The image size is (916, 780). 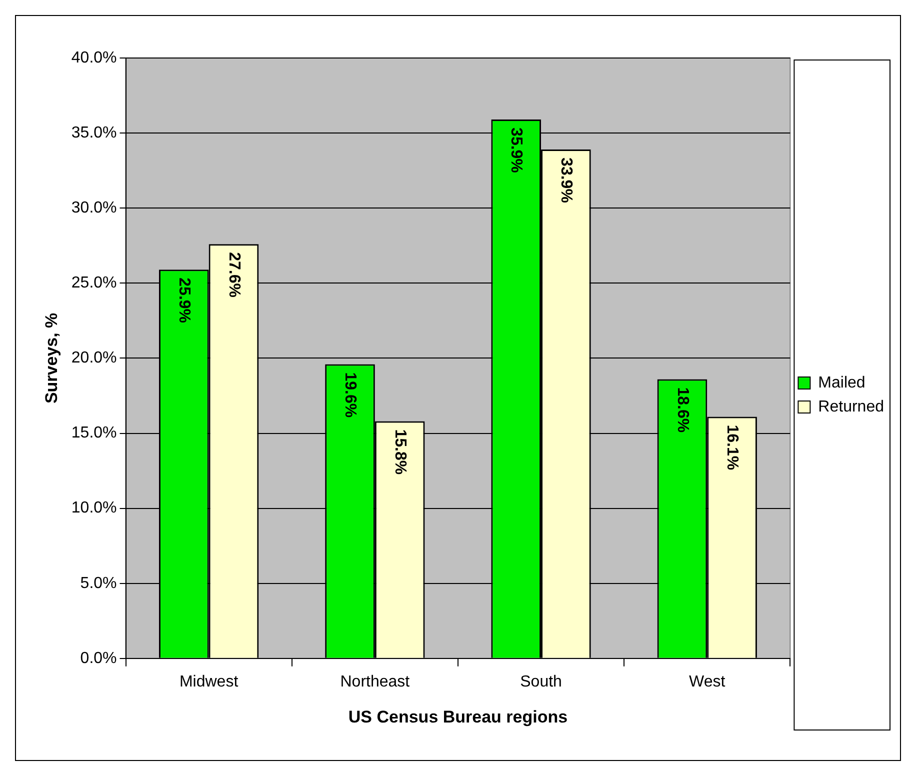 I want to click on y-tick-label: 35.0%, so click(x=94, y=133).